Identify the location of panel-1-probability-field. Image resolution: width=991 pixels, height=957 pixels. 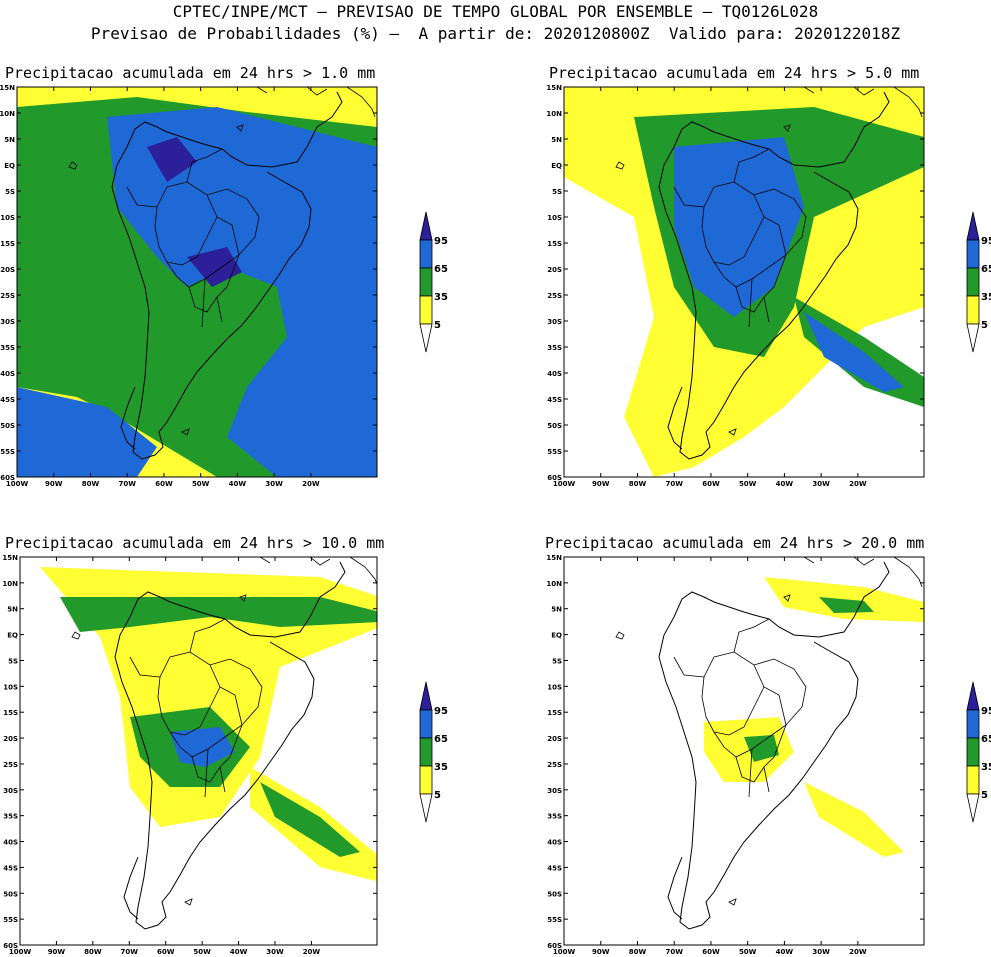
(197, 282).